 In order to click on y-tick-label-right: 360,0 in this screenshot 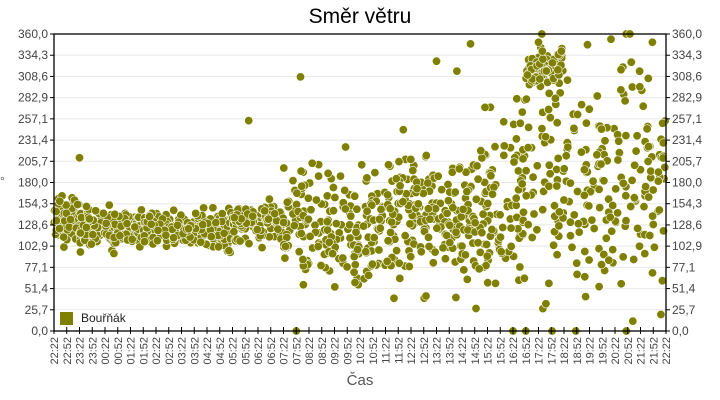, I will do `click(687, 34)`.